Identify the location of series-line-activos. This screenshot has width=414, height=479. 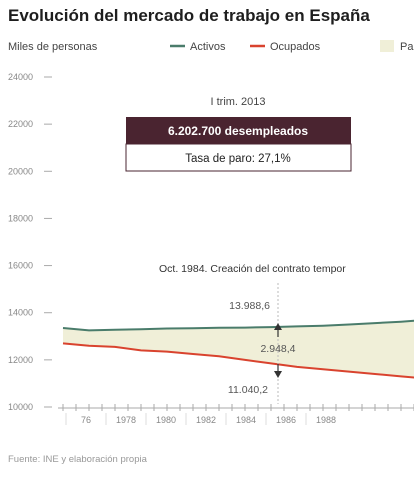
(238, 325).